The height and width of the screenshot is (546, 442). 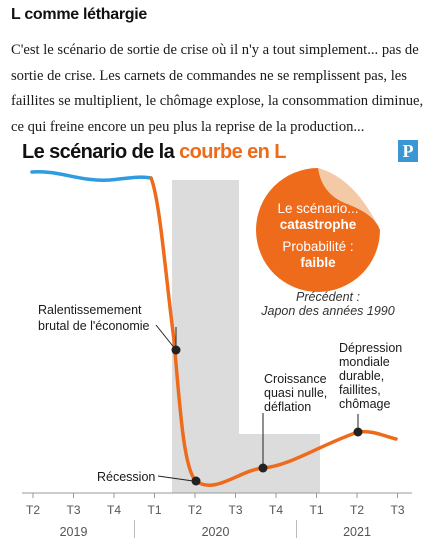 What do you see at coordinates (232, 152) in the screenshot?
I see `chart-title-part2: courbe en L` at bounding box center [232, 152].